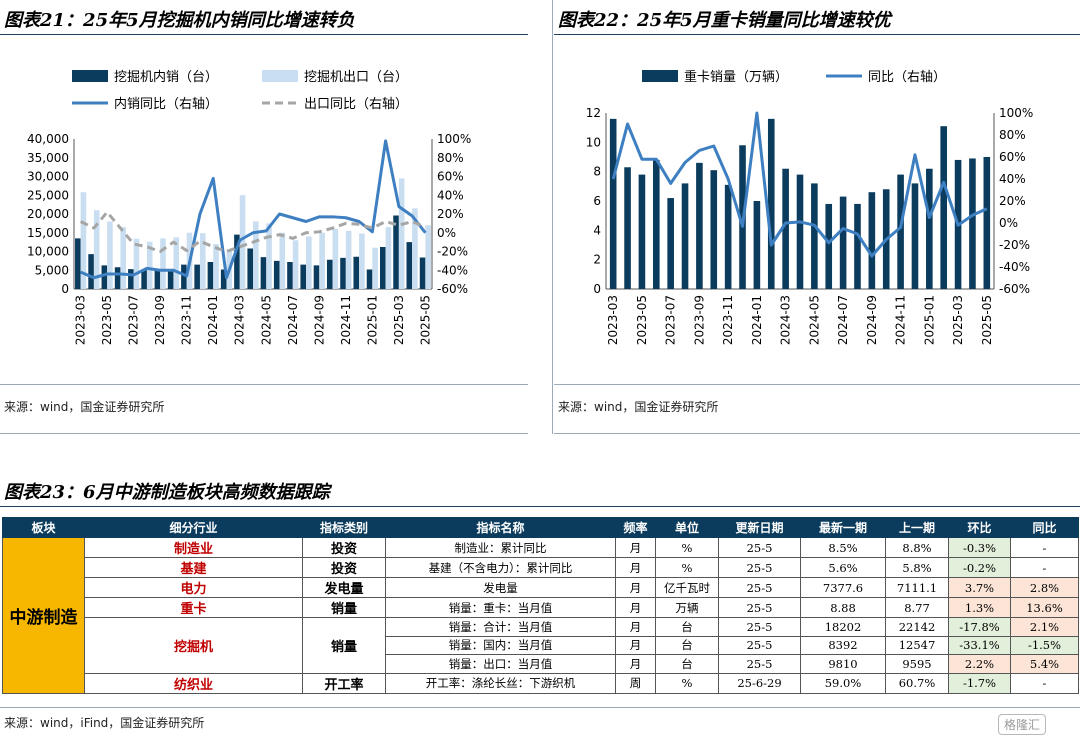  I want to click on x-tick-label: 2024-01, so click(213, 320).